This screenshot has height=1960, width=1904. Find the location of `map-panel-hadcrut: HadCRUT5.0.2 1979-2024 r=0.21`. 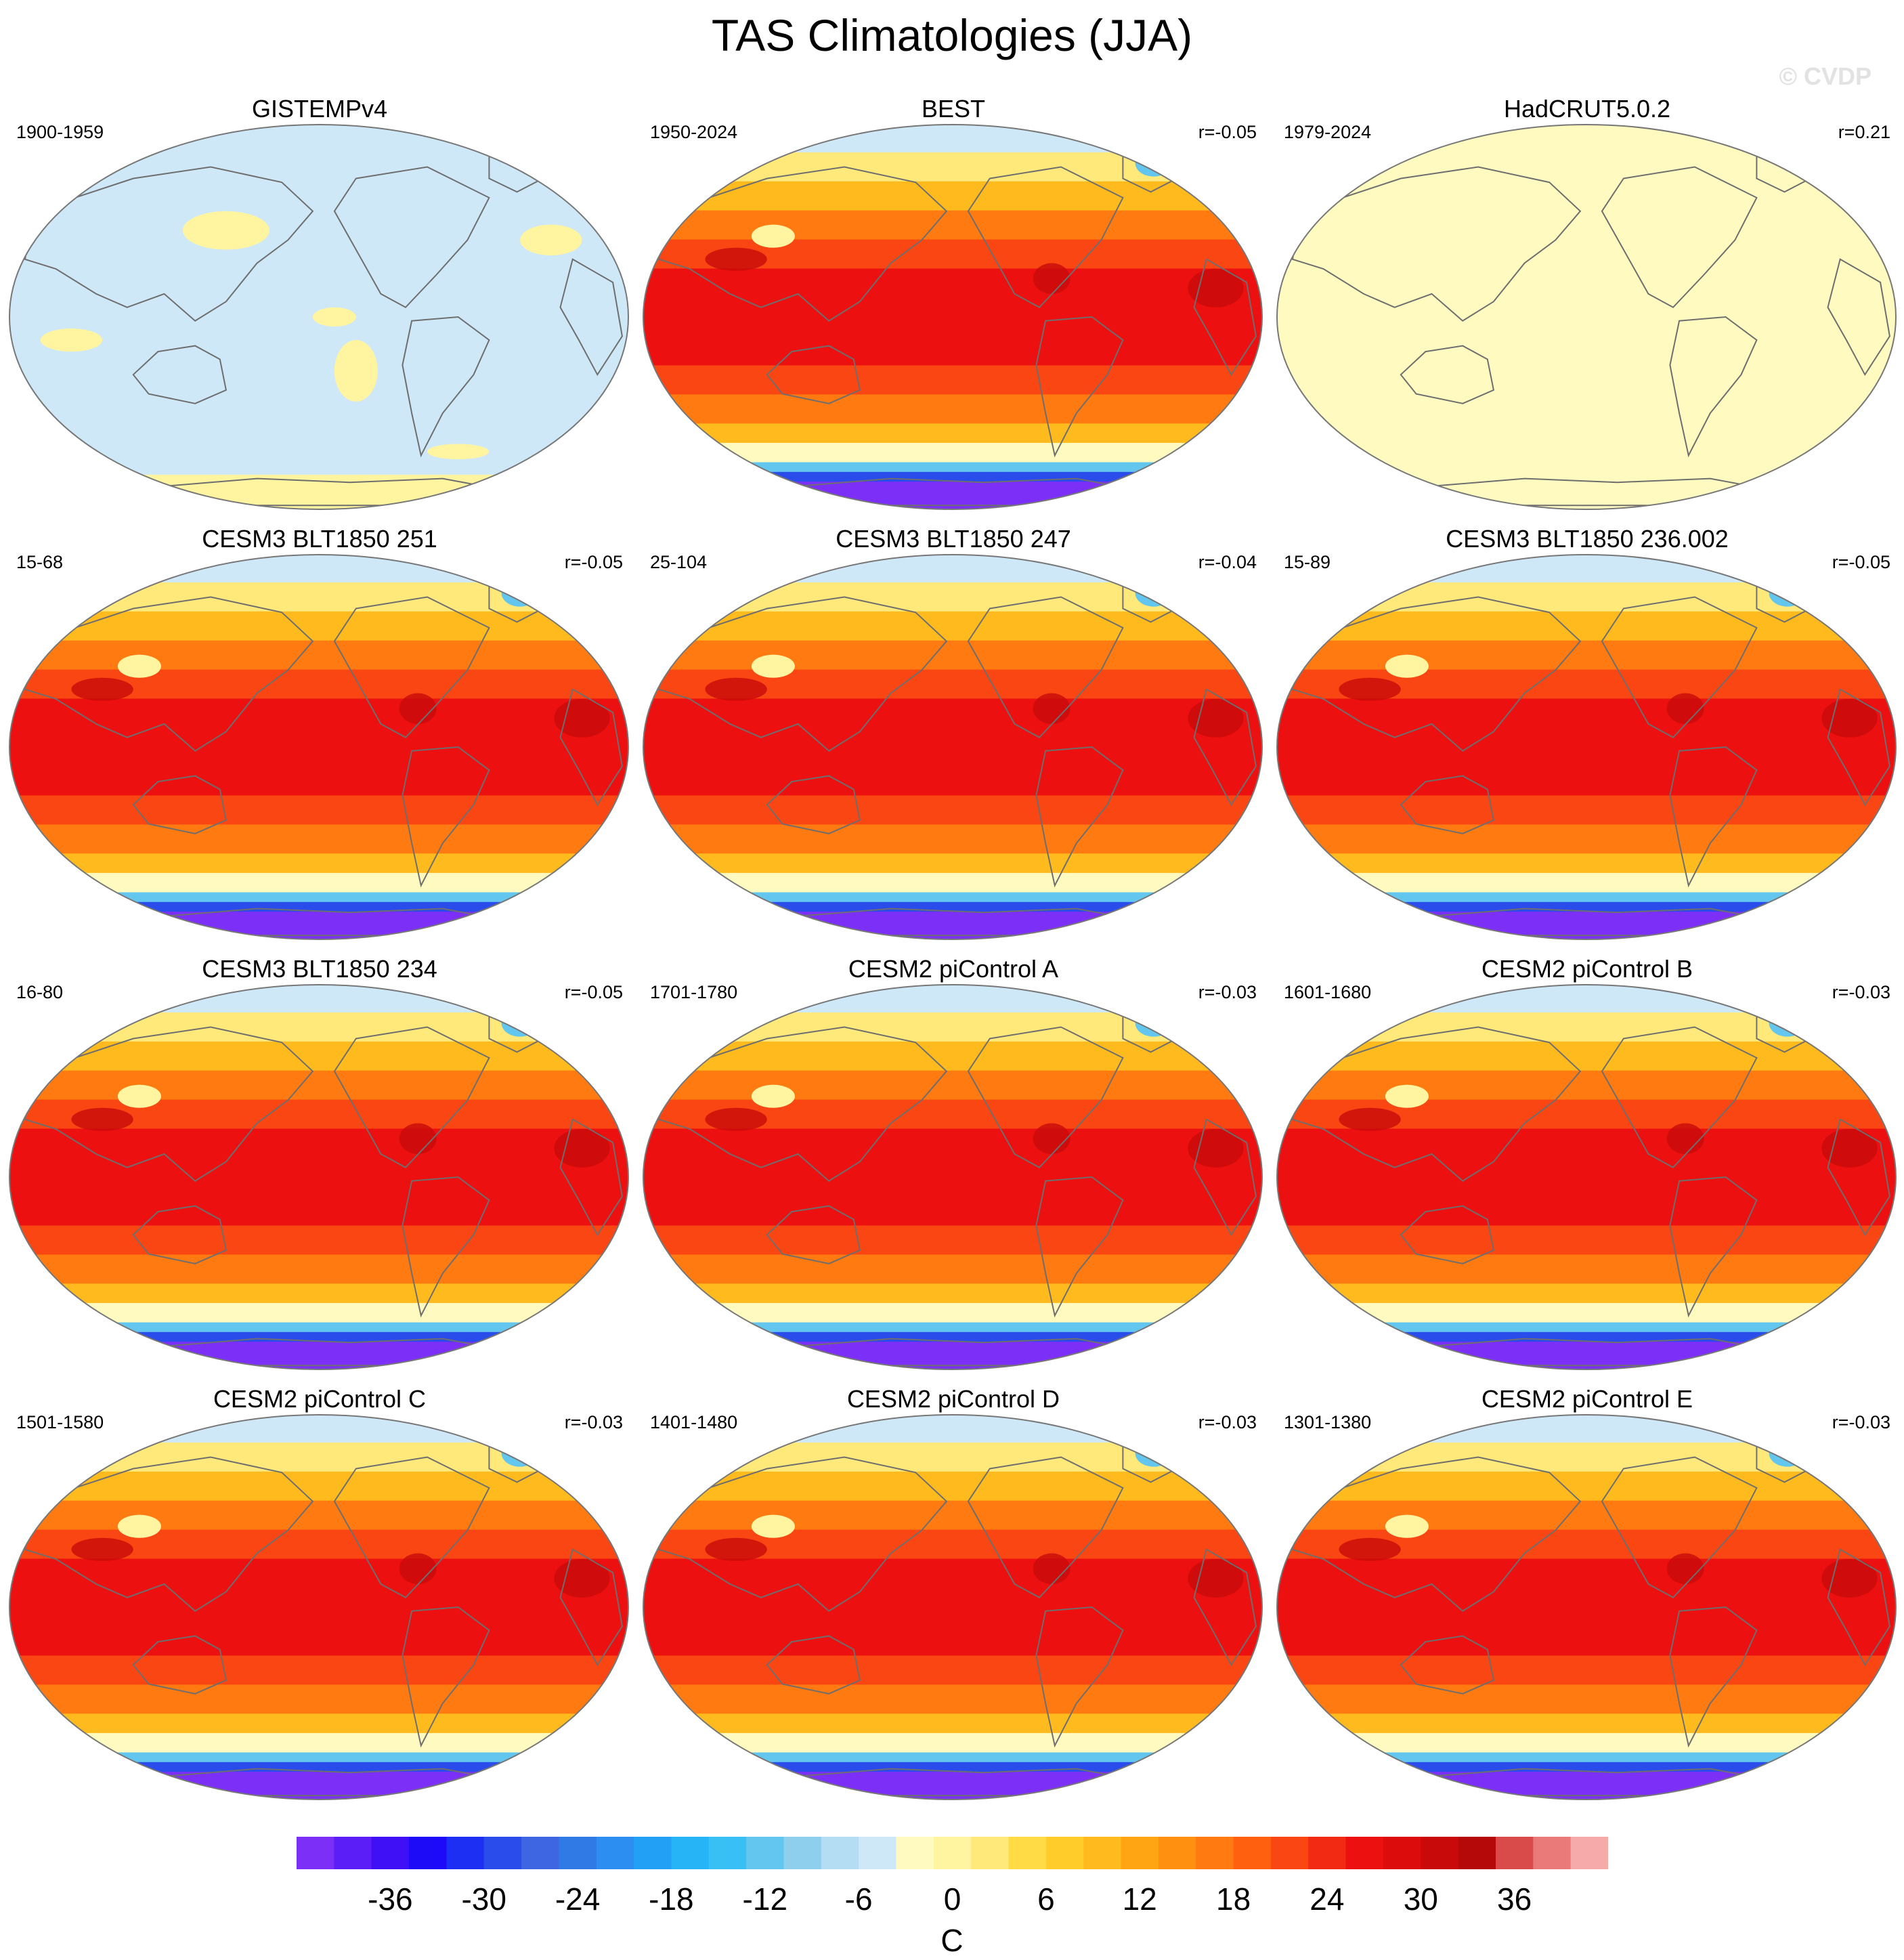

map-panel-hadcrut: HadCRUT5.0.2 1979-2024 r=0.21 is located at coordinates (1588, 308).